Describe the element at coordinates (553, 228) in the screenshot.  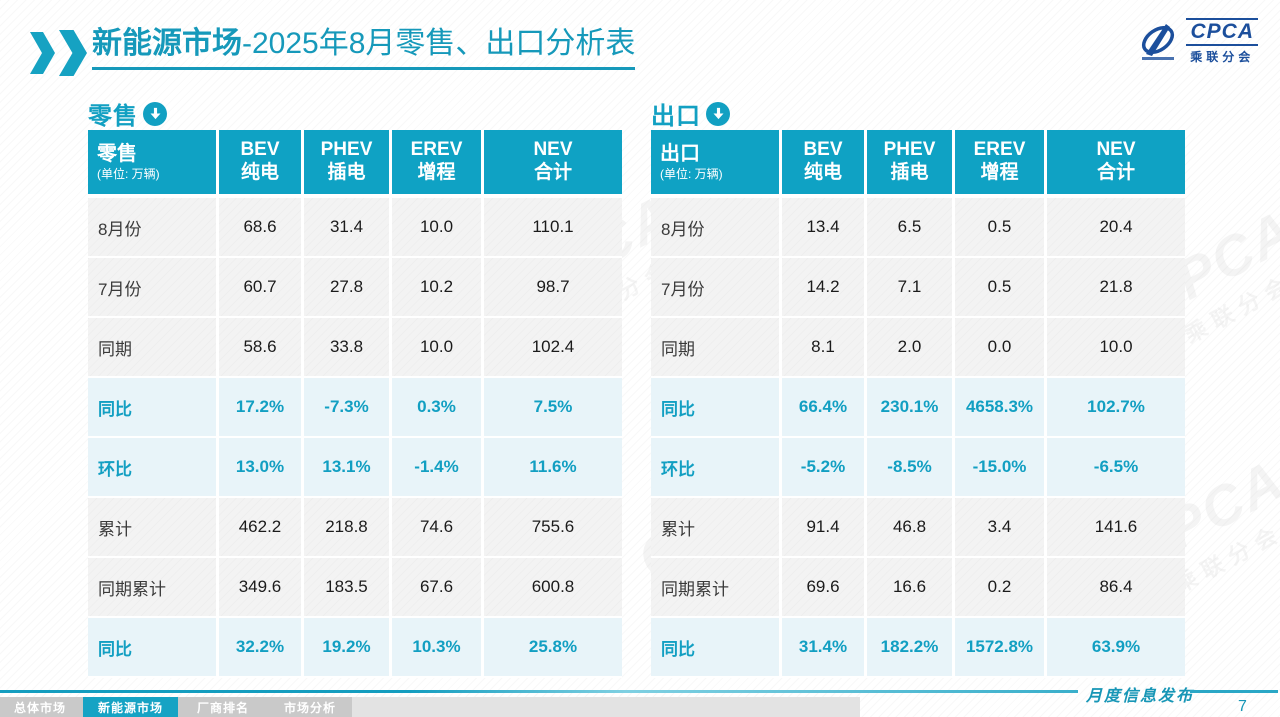
I see `data-cell: 110.1` at that location.